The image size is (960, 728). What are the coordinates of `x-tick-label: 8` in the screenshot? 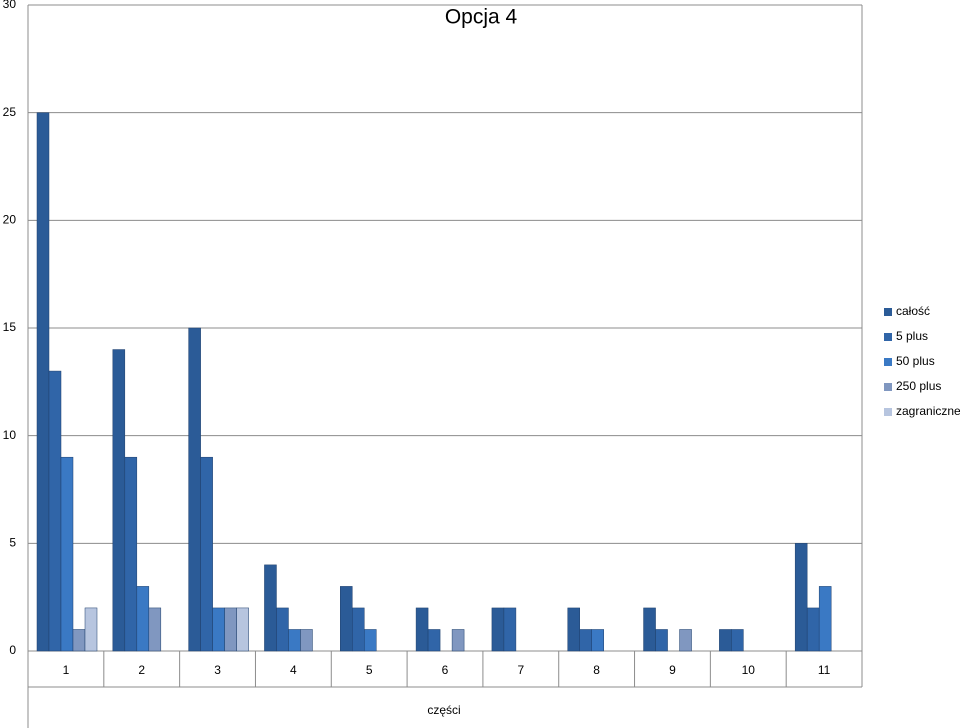 It's located at (596, 670).